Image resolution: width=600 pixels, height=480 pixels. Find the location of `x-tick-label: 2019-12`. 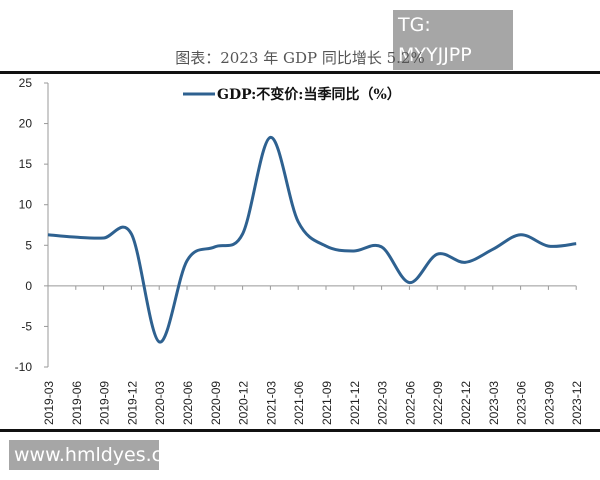

x-tick-label: 2019-12 is located at coordinates (132, 403).